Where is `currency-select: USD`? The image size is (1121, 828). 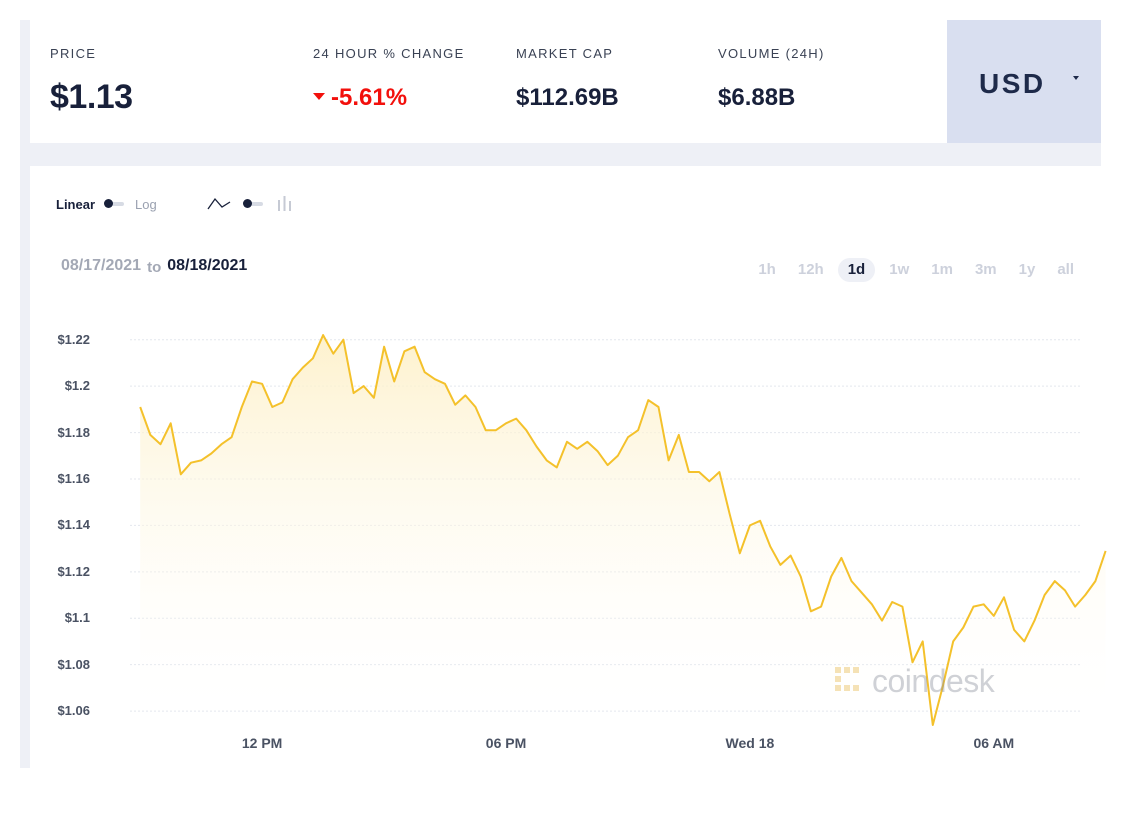 currency-select: USD is located at coordinates (1024, 81).